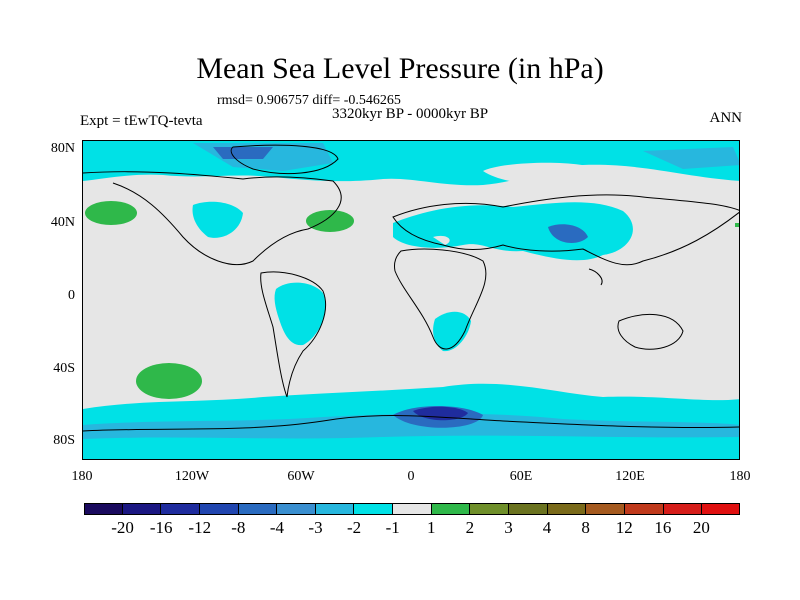  Describe the element at coordinates (64, 440) in the screenshot. I see `lat-tick-80s: 80S` at that location.